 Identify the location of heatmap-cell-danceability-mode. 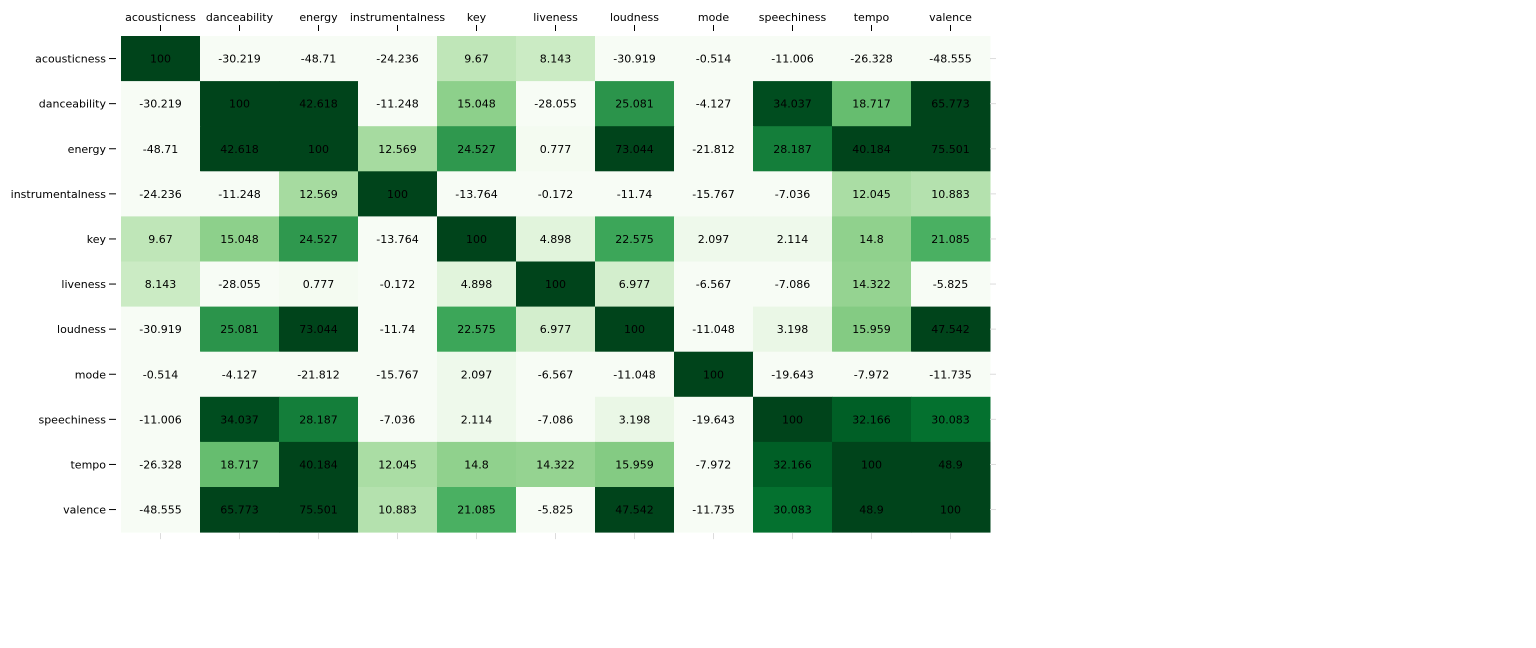
(714, 104).